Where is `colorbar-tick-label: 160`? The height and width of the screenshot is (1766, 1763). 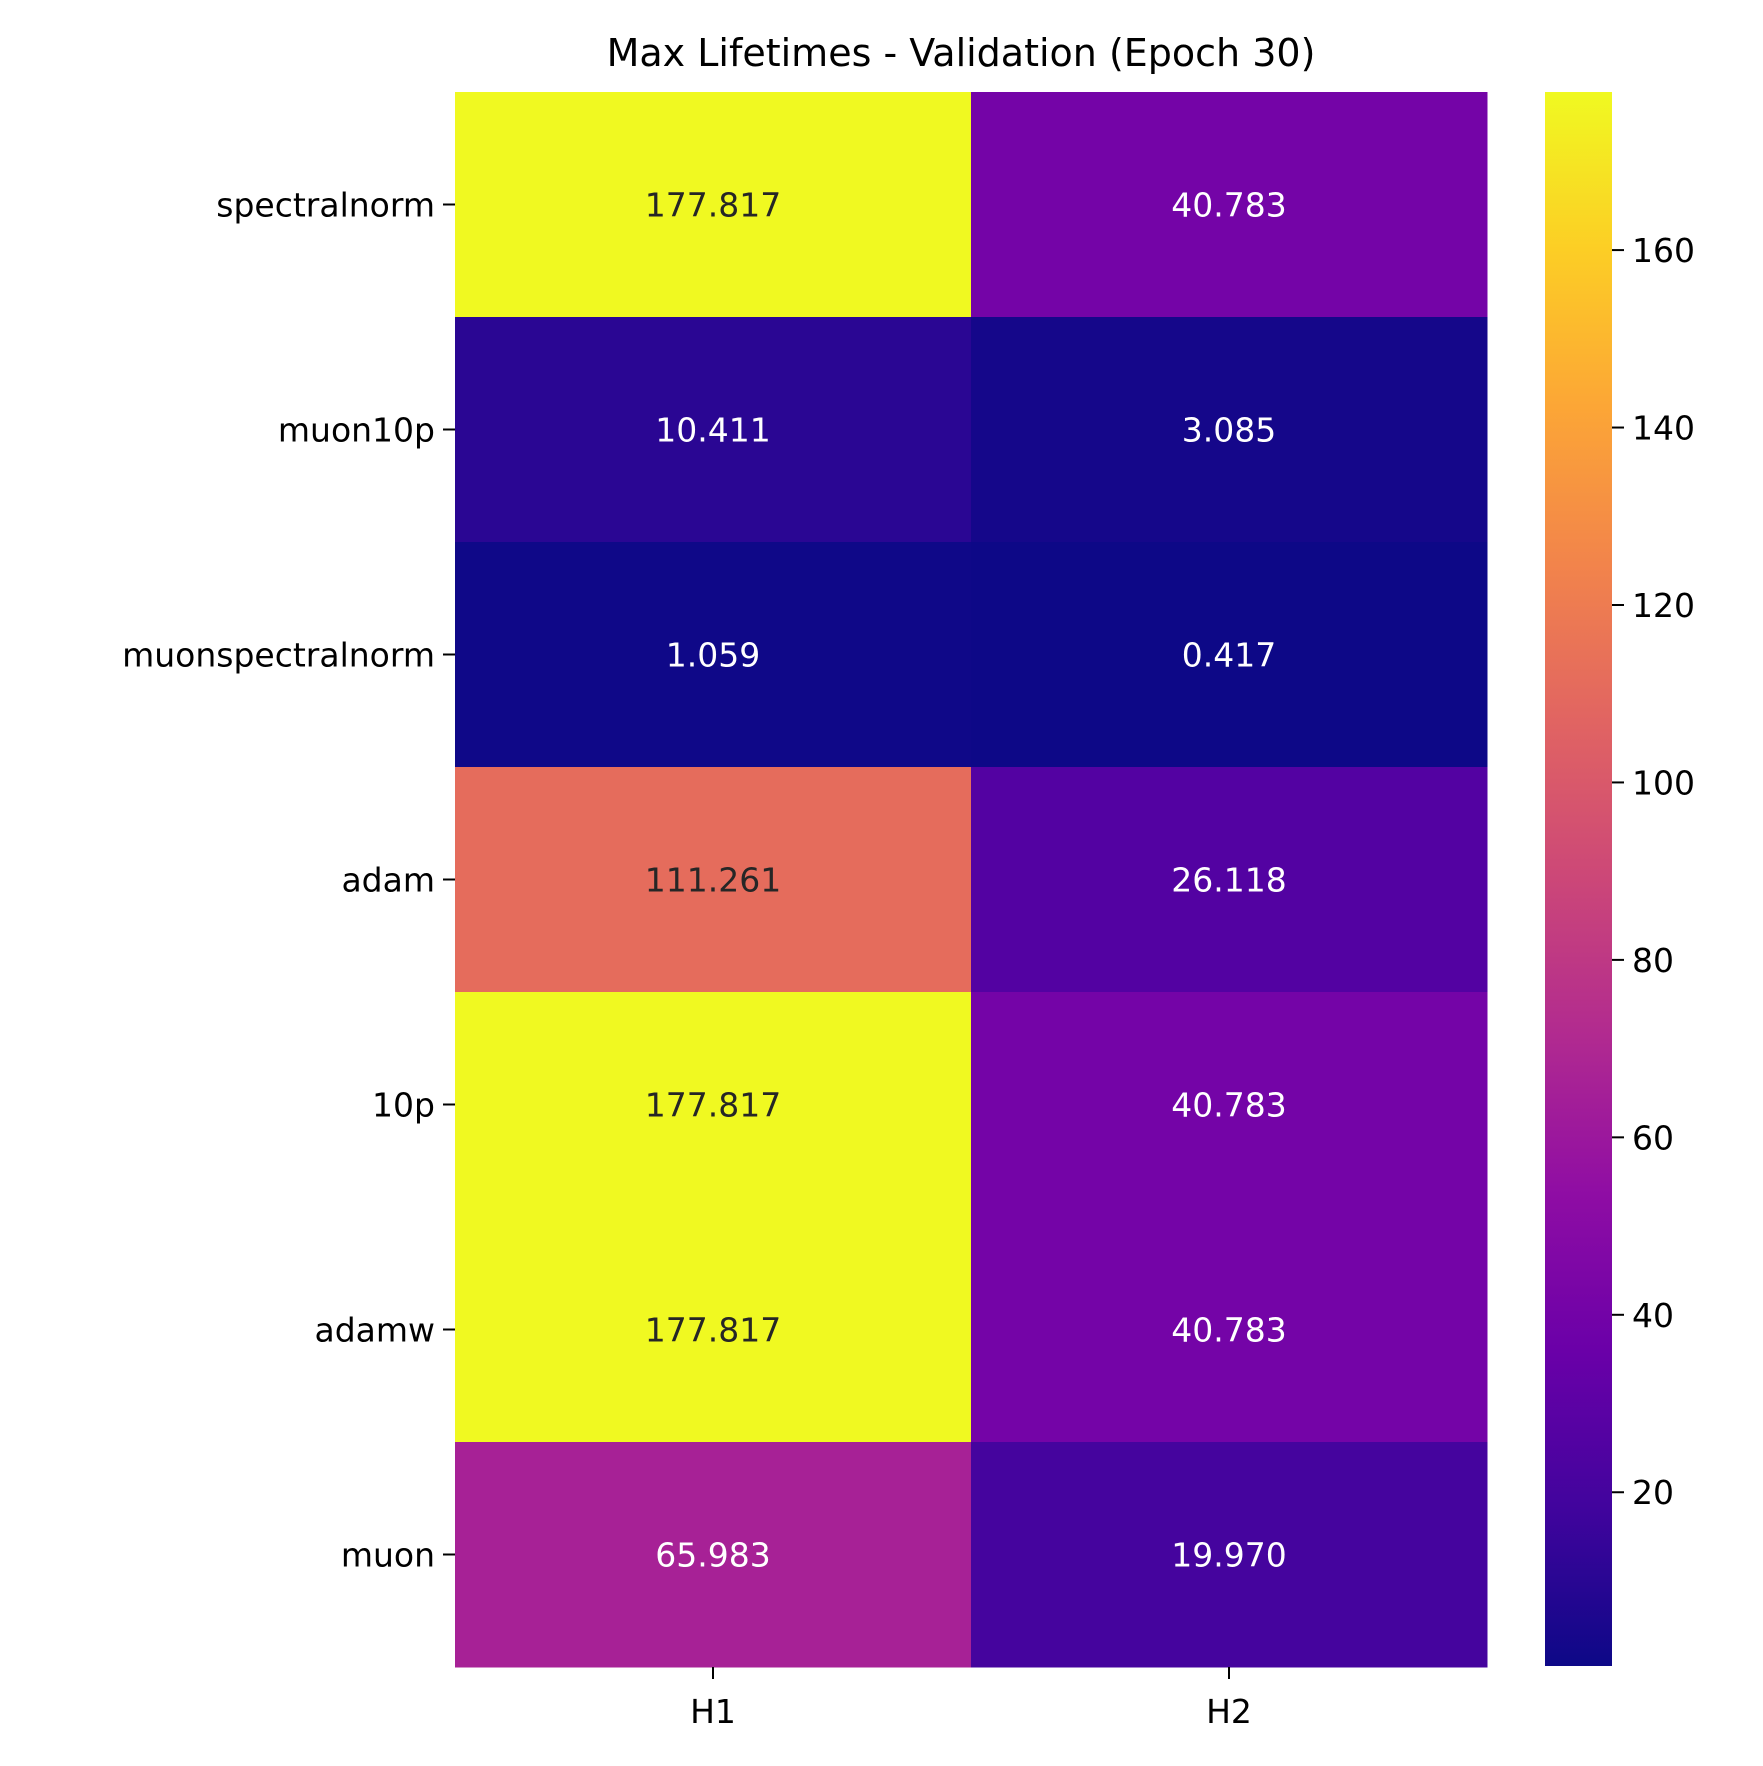
colorbar-tick-label: 160 is located at coordinates (1663, 250).